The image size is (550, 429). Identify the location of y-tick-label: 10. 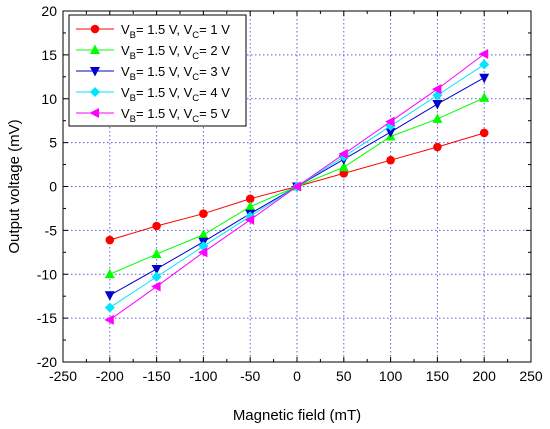
(49, 99).